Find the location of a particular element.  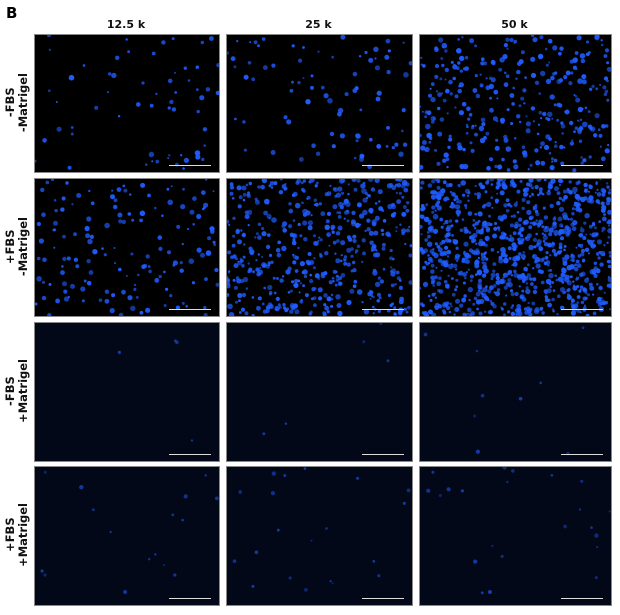

row-label-text: +FBS +Matrigel is located at coordinates (16, 535).